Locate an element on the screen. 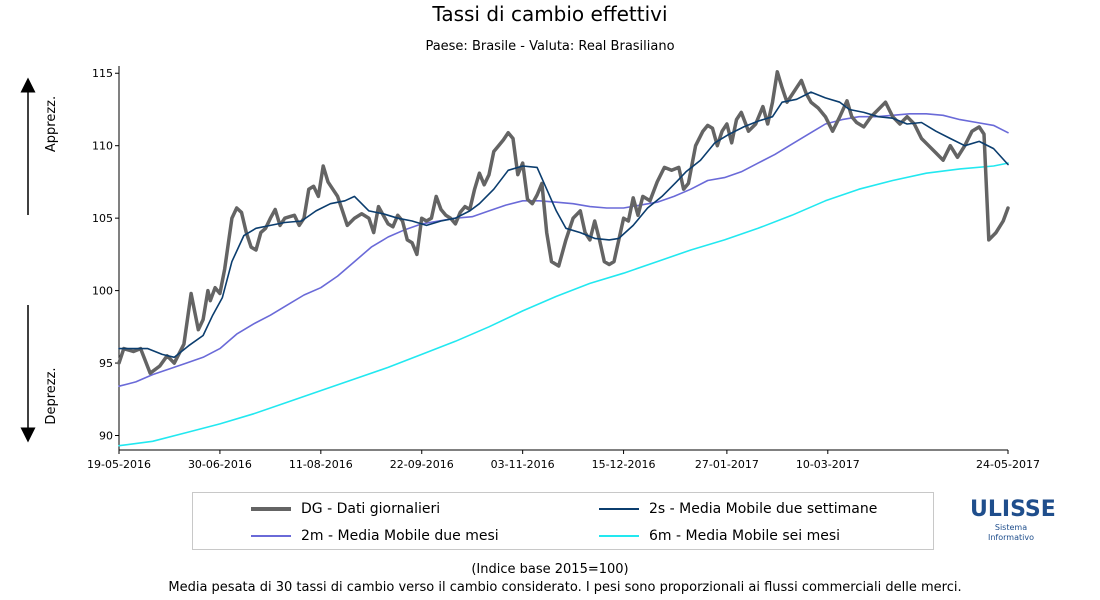  x-tick-label: 11-08-2016 is located at coordinates (321, 464).